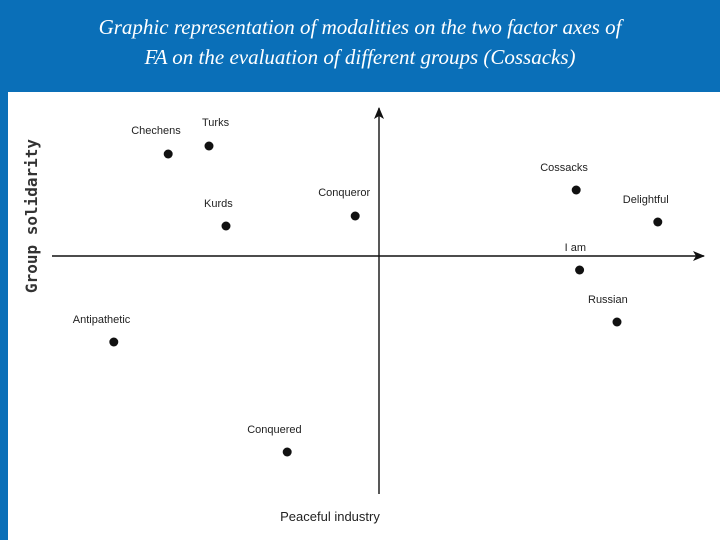  I want to click on data-point-cossacks, so click(576, 190).